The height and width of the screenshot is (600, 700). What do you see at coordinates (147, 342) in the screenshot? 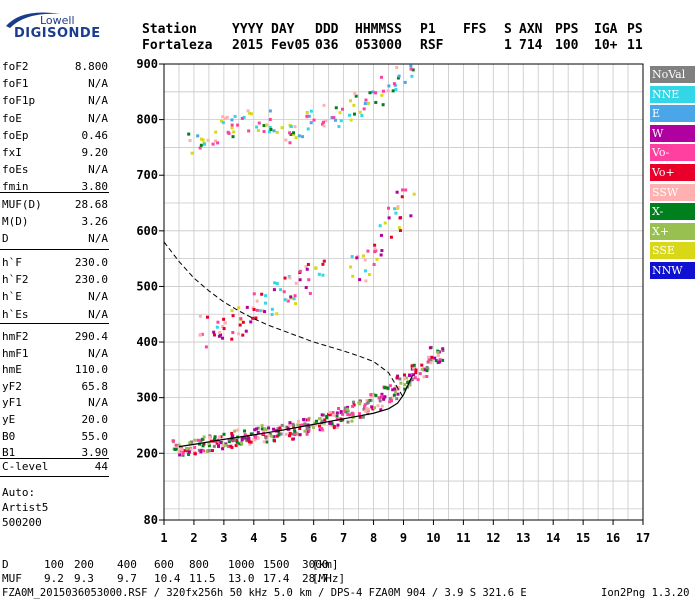
I see `y-tick-label: 400` at bounding box center [147, 342].